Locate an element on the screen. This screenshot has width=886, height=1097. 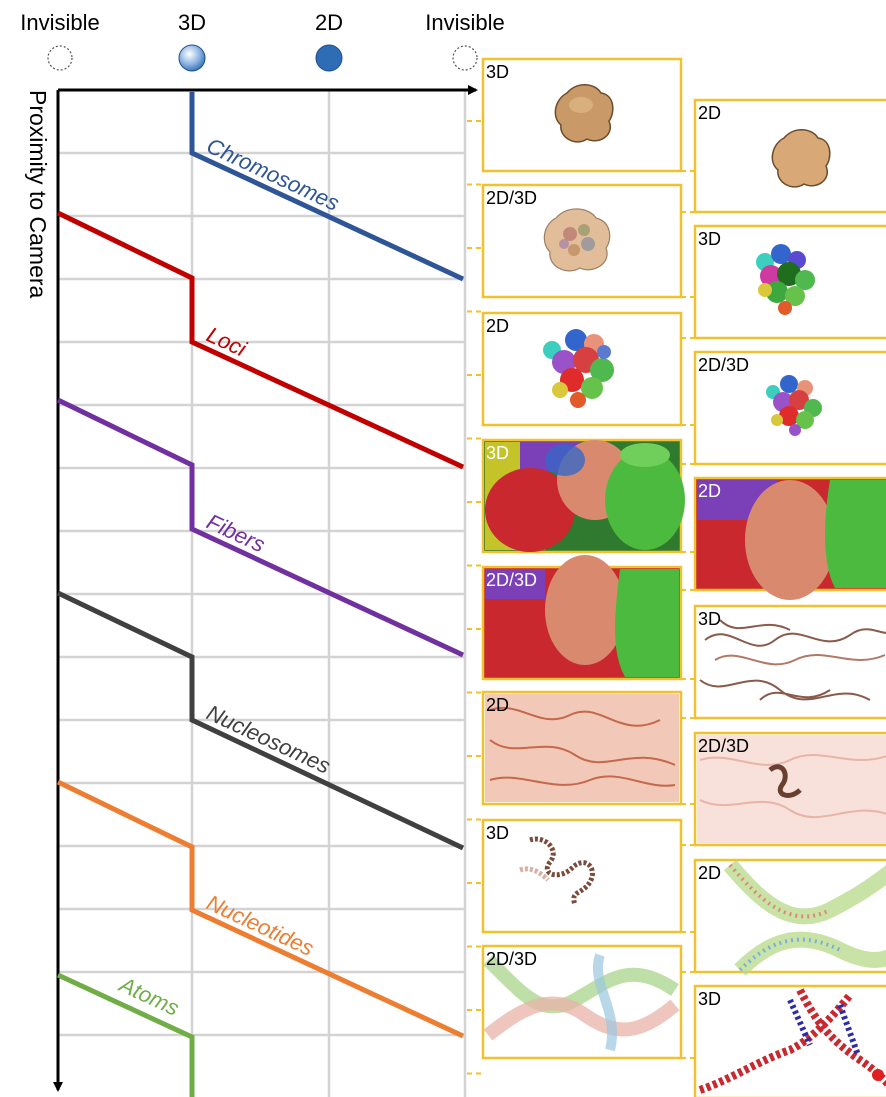
header-invisible-right: Invisible is located at coordinates (464, 22).